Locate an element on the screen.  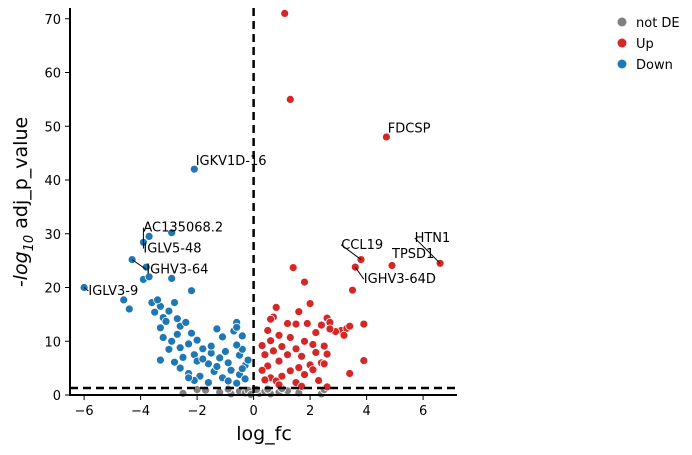
y-axis-title-sub: 10 is located at coordinates (29, 243).